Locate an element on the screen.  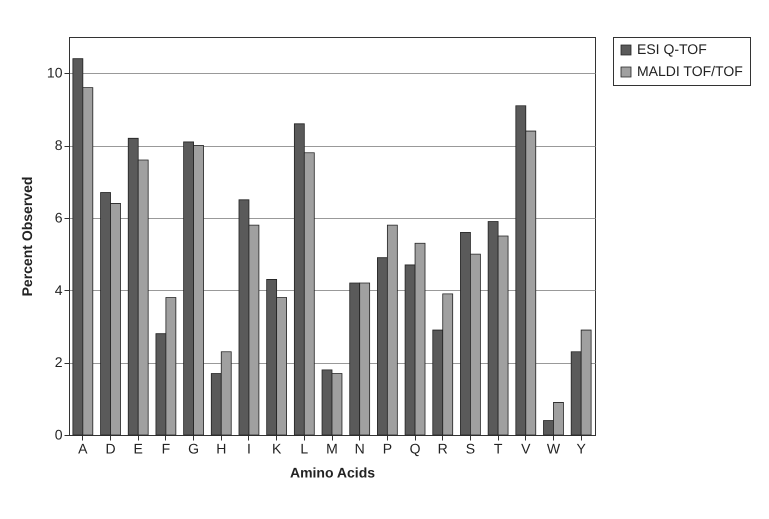
y-tick-label: 2 is located at coordinates (58, 362).